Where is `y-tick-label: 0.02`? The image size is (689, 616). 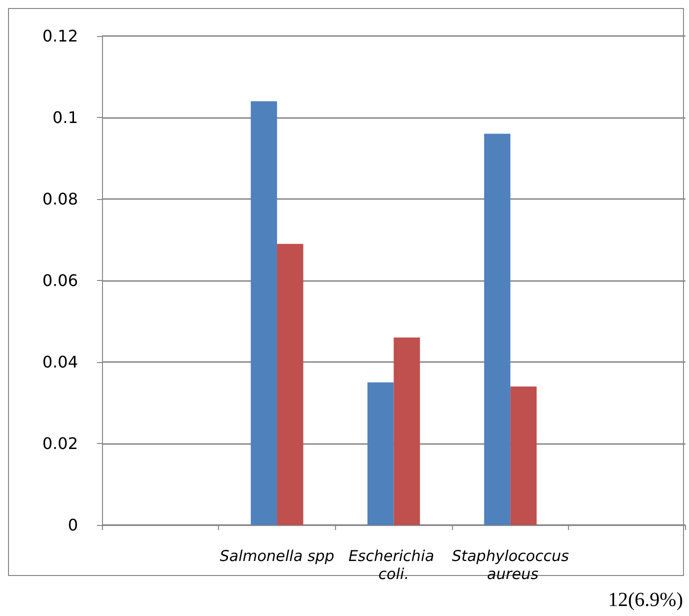 y-tick-label: 0.02 is located at coordinates (60, 443).